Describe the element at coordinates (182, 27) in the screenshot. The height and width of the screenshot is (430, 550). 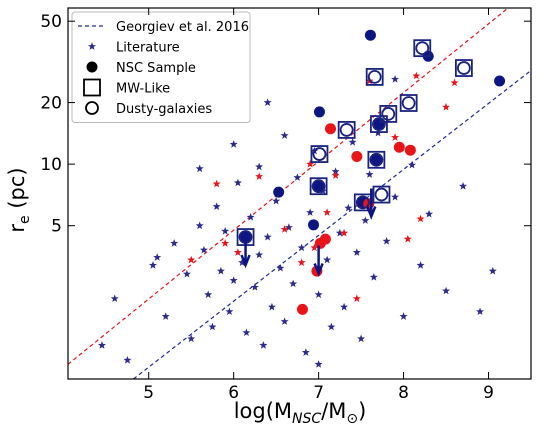
I see `legend-label: Georgiev et al. 2016` at that location.